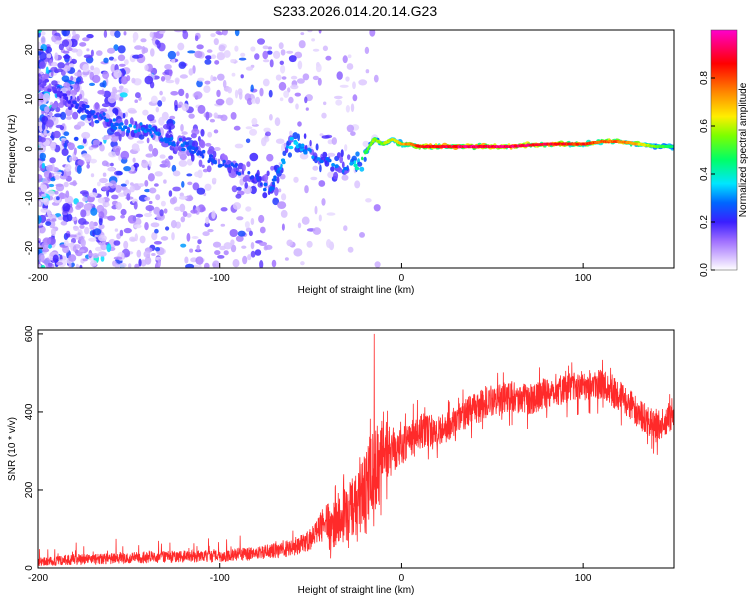 The height and width of the screenshot is (600, 750). I want to click on spectrogram-y-tick-label: -10, so click(29, 198).